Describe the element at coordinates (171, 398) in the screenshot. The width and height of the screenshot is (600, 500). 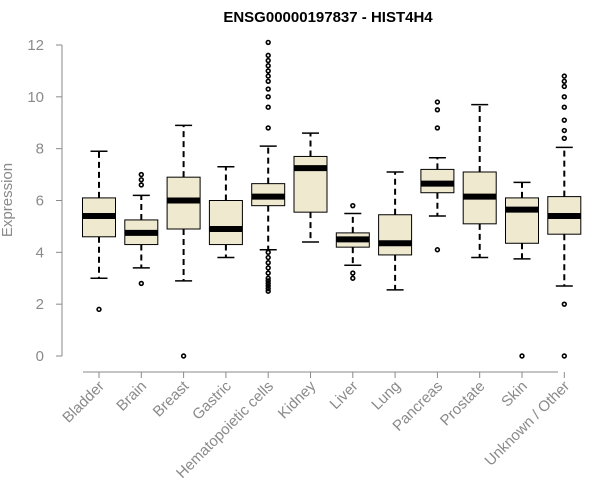
I see `x-tick-label: Breast` at that location.